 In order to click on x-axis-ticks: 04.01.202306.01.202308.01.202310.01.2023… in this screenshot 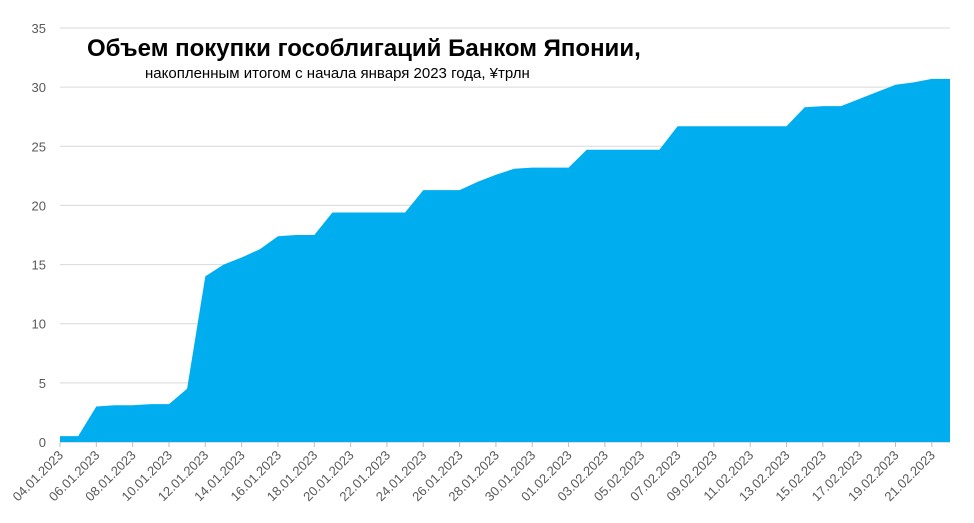, I will do `click(473, 473)`.